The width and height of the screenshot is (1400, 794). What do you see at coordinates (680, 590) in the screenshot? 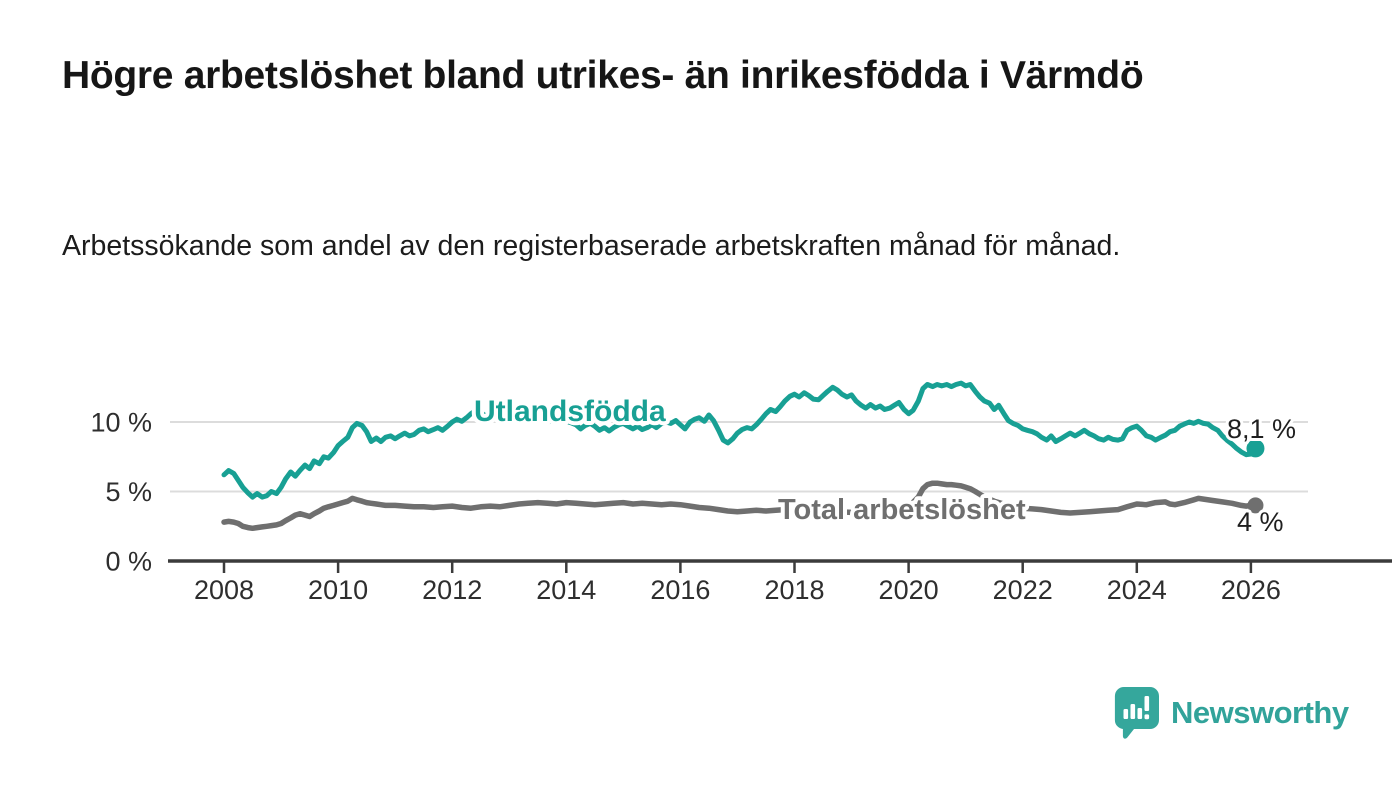
I see `x-tick-label: 2016` at bounding box center [680, 590].